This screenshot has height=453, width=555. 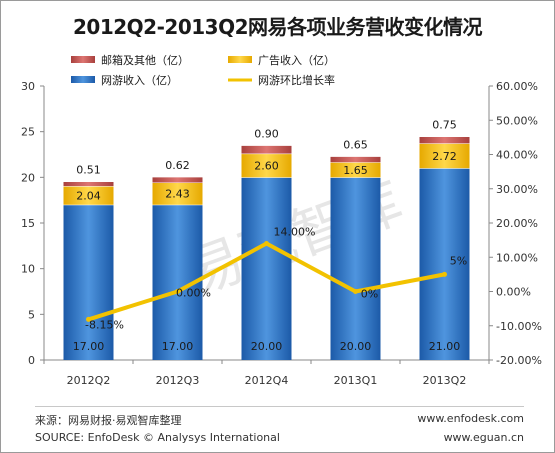 What do you see at coordinates (458, 260) in the screenshot?
I see `data-label-growth-rate: 5%` at bounding box center [458, 260].